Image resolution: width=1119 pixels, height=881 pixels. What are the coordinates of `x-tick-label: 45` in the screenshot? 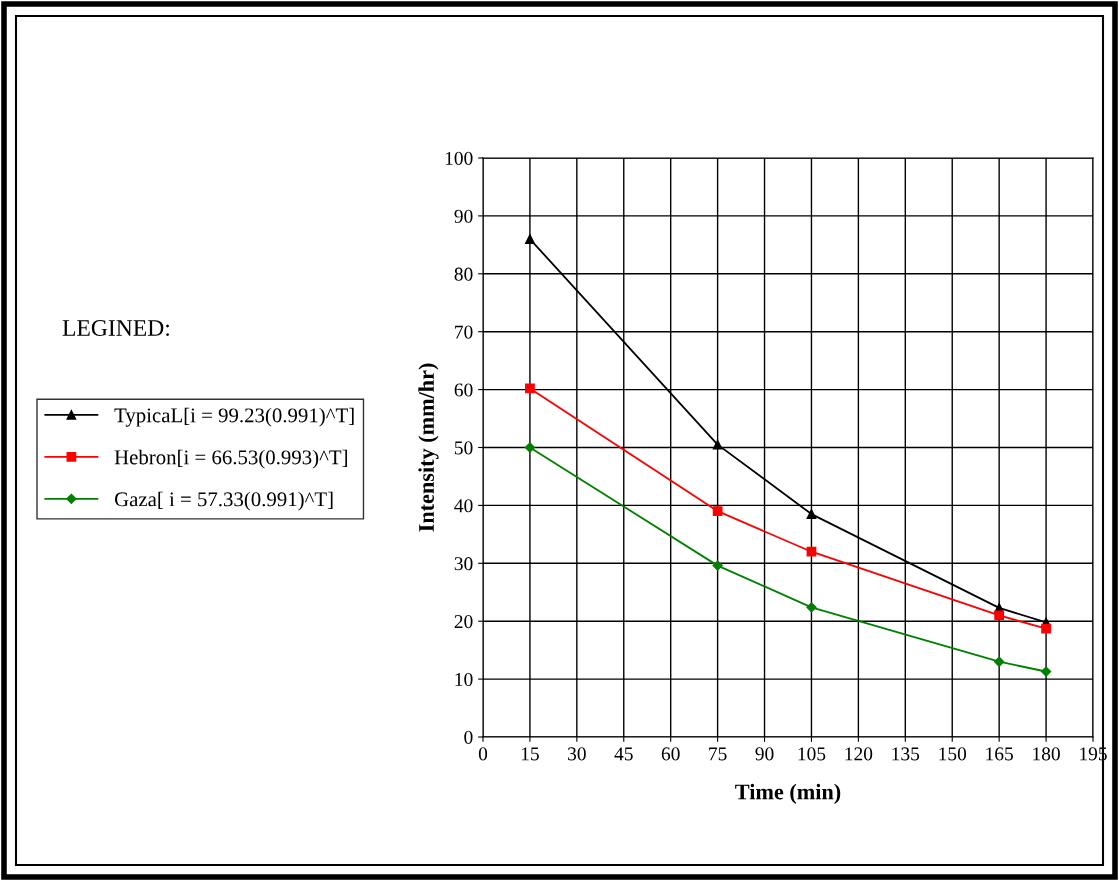 It's located at (623, 754).